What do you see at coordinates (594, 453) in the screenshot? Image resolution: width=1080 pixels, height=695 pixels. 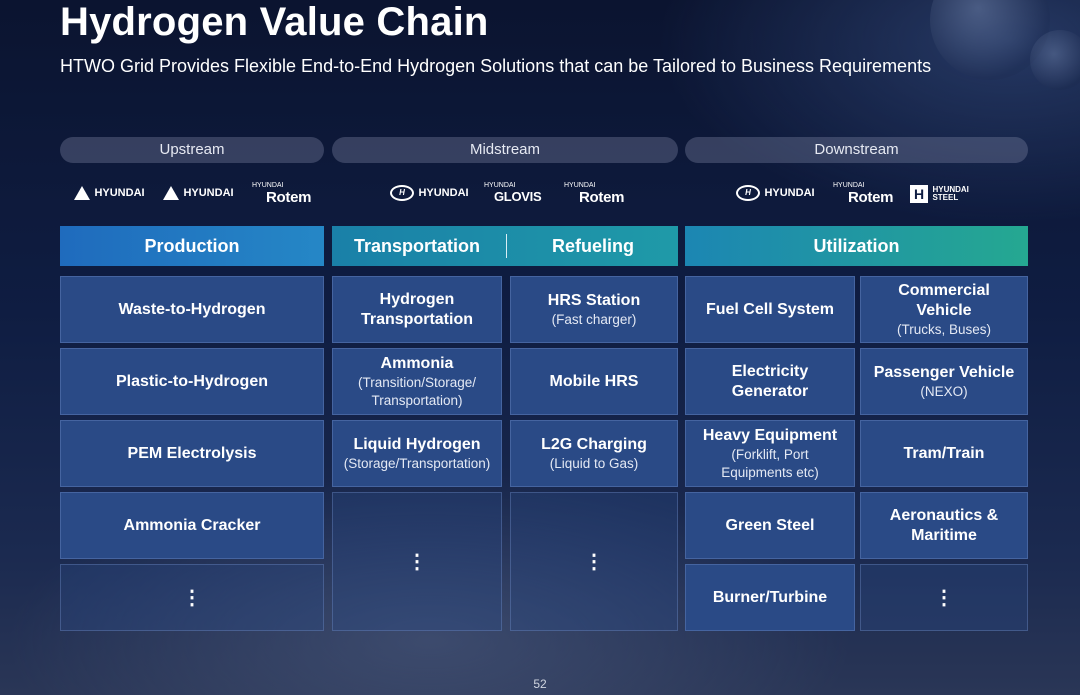 I see `refuel-l2g-charging: L2G Charging (Liquid to Gas)` at bounding box center [594, 453].